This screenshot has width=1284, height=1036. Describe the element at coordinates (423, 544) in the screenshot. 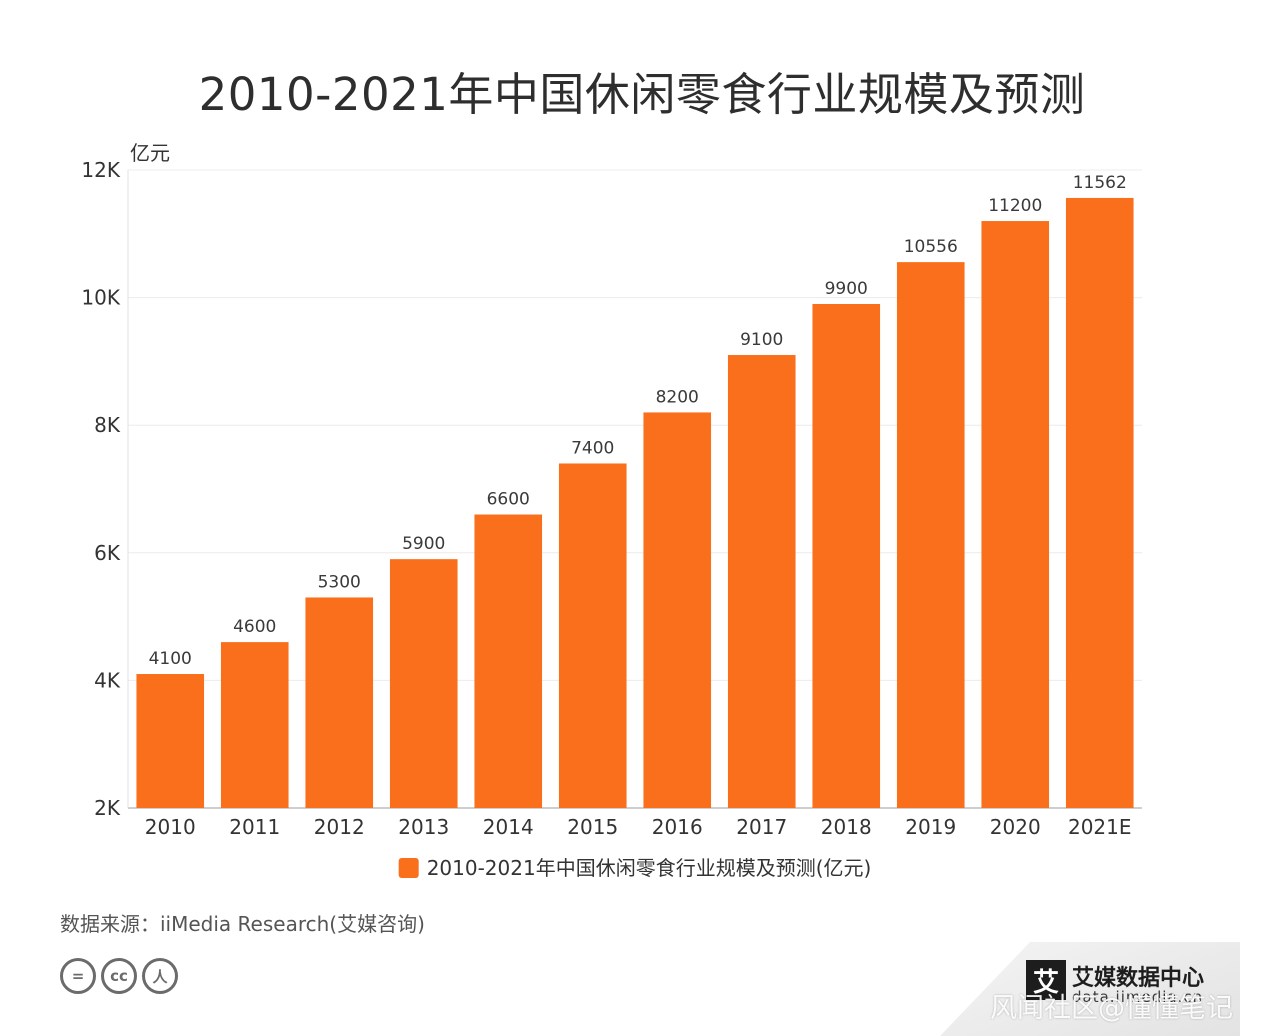

I see `data-label: 5900` at that location.